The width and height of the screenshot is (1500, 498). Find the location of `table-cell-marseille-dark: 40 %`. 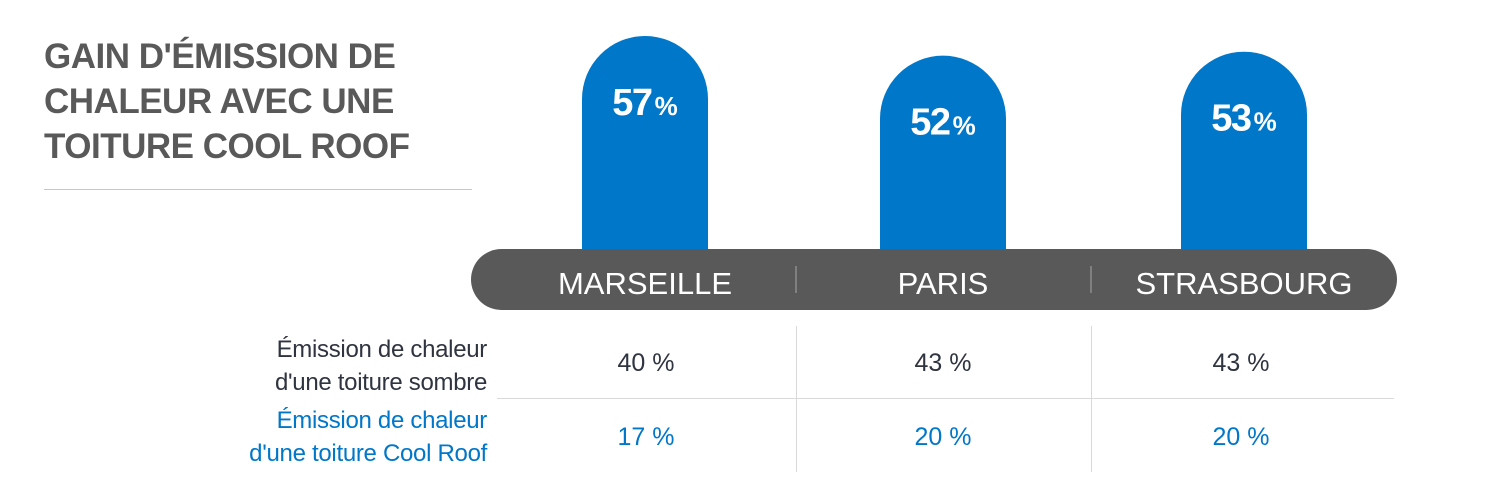

table-cell-marseille-dark: 40 % is located at coordinates (646, 363).